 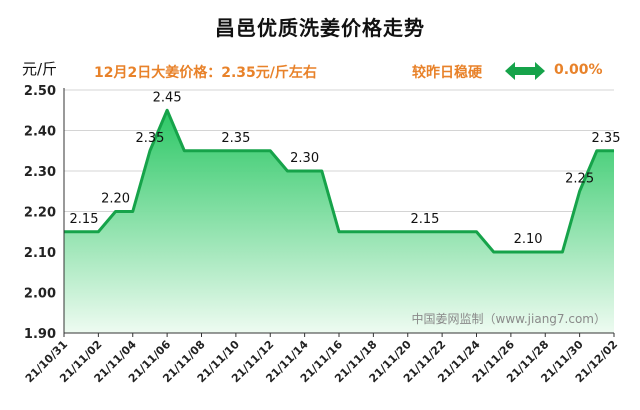 What do you see at coordinates (509, 318) in the screenshot?
I see `watermark: 中国姜网监制（www.jiang7.com）` at bounding box center [509, 318].